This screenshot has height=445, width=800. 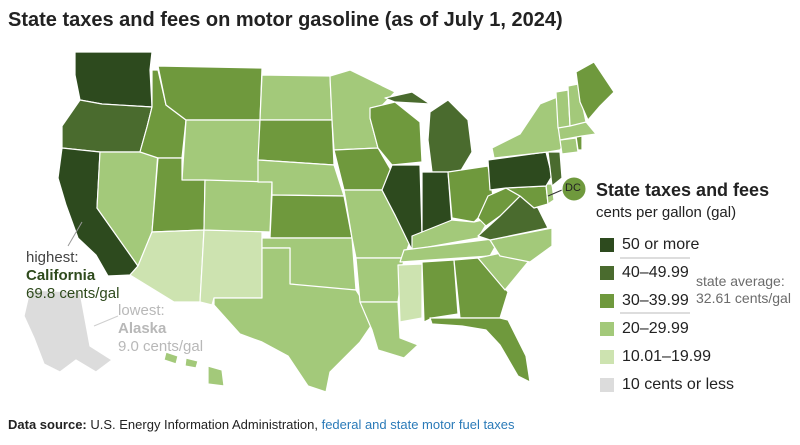 I want to click on state-connecticut, so click(x=569, y=146).